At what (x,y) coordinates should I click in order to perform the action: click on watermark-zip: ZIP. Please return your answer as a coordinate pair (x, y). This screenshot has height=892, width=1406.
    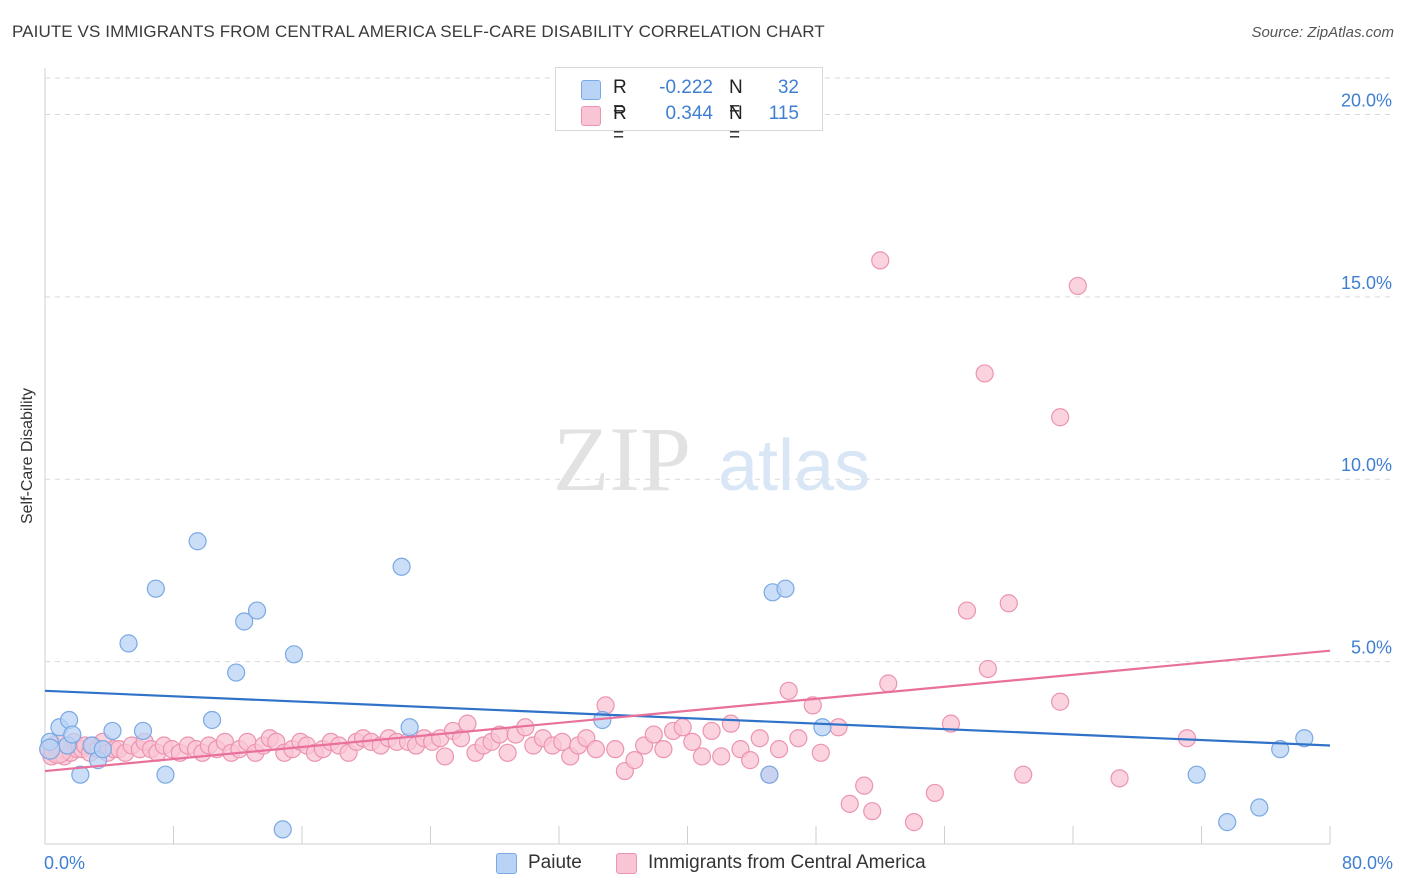
    Looking at the image, I should click on (622, 459).